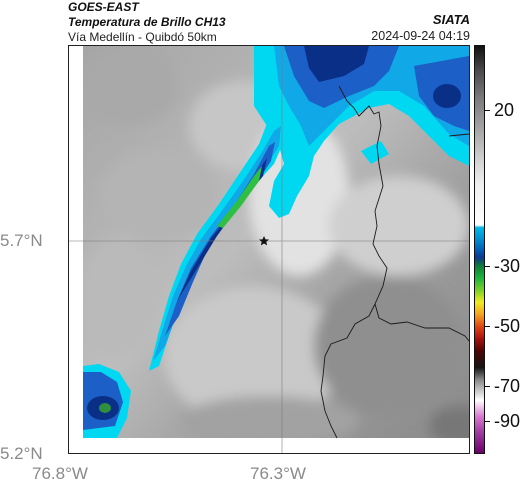  I want to click on colorbar-label: -50, so click(507, 326).